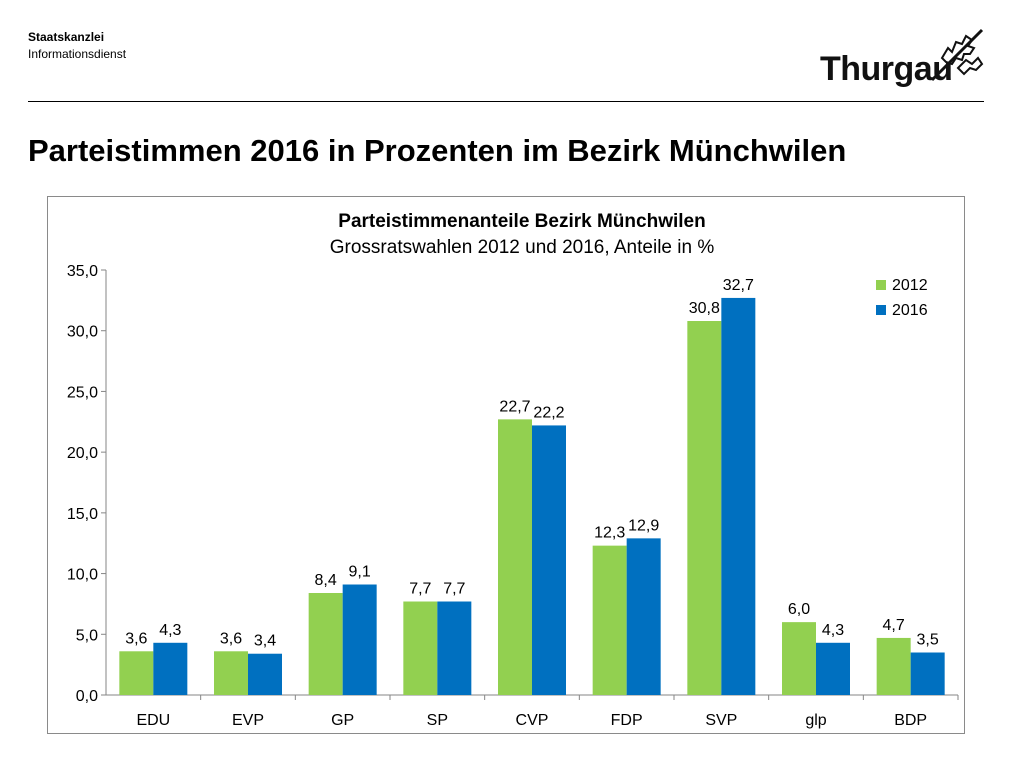 The height and width of the screenshot is (768, 1024). What do you see at coordinates (248, 720) in the screenshot?
I see `x-tick-label: EVP` at bounding box center [248, 720].